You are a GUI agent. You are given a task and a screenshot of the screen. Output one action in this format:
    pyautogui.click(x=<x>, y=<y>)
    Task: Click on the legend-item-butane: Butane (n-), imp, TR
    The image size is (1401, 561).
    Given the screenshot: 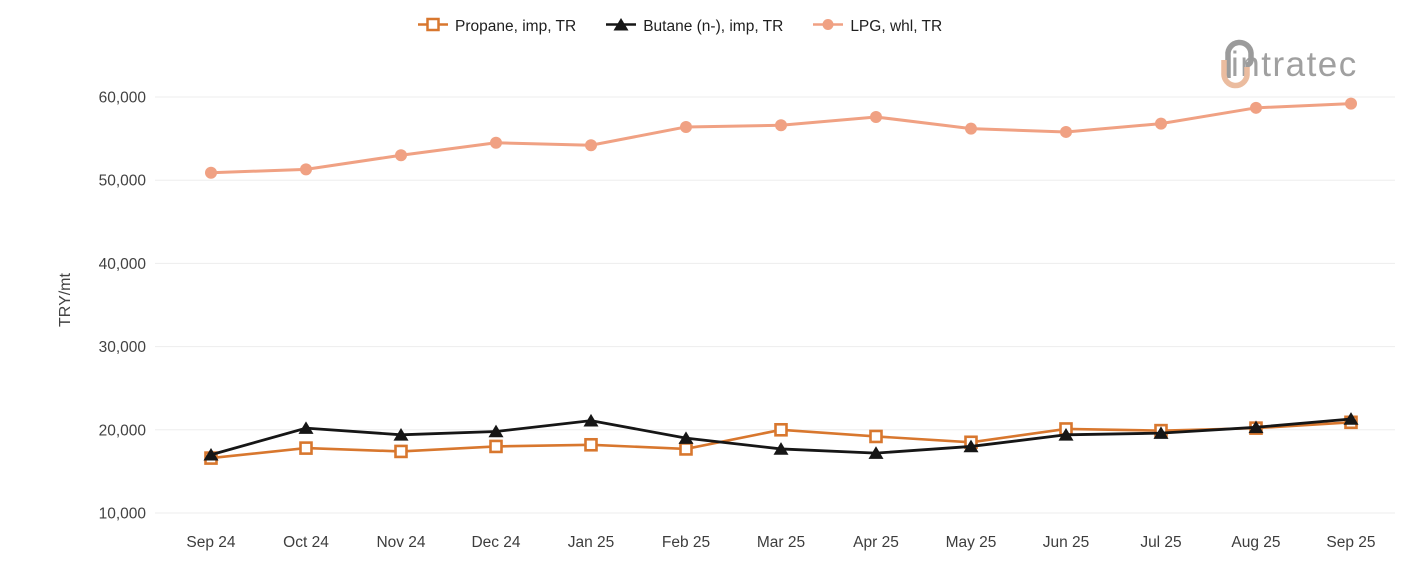 What is the action you would take?
    pyautogui.click(x=694, y=27)
    